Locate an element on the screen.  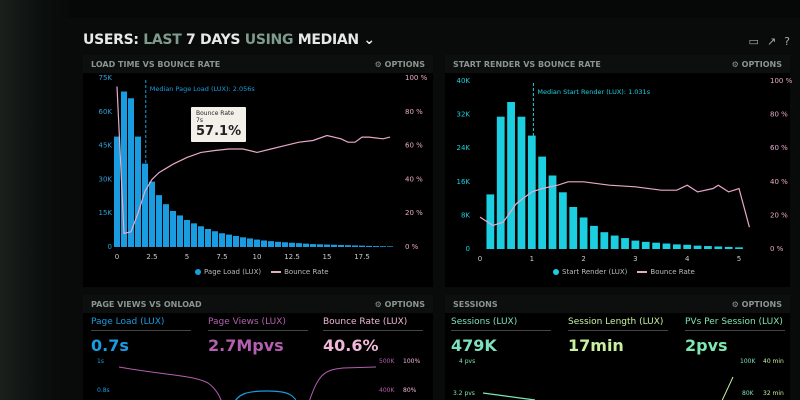
axis-tick: 0.8s is located at coordinates (103, 390).